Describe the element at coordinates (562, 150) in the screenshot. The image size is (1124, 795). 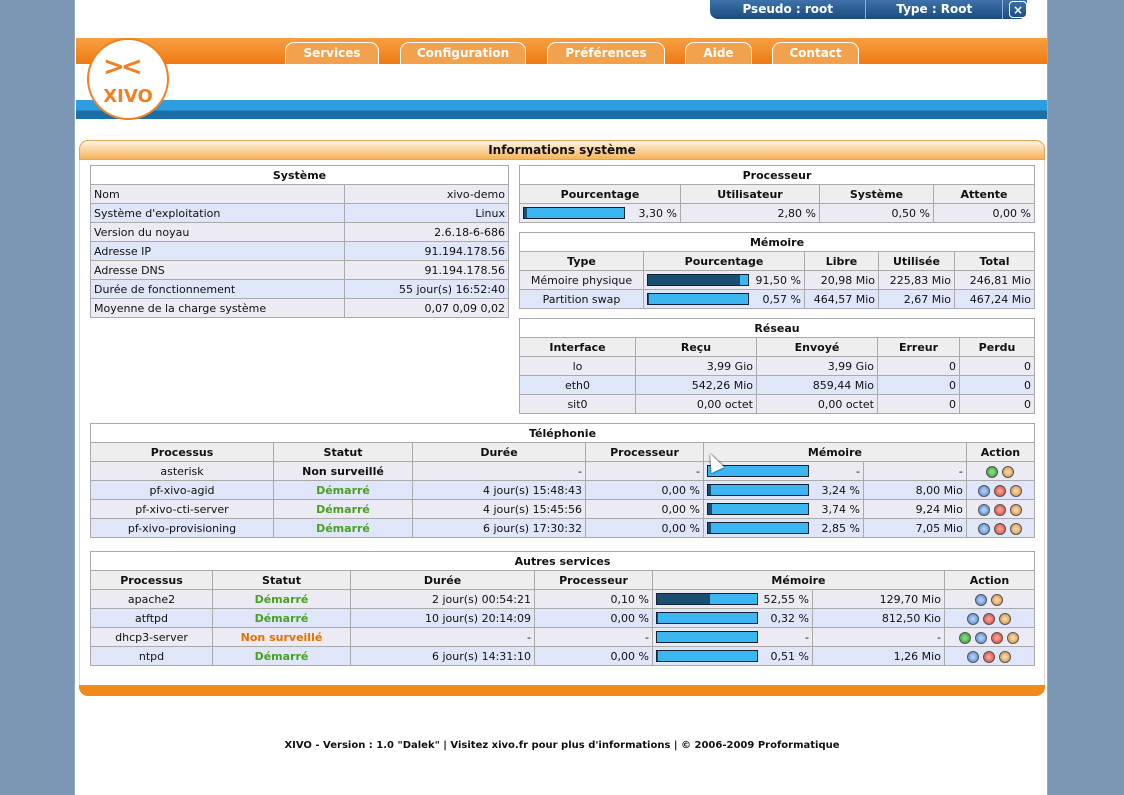
I see `panel-title: Informations système` at that location.